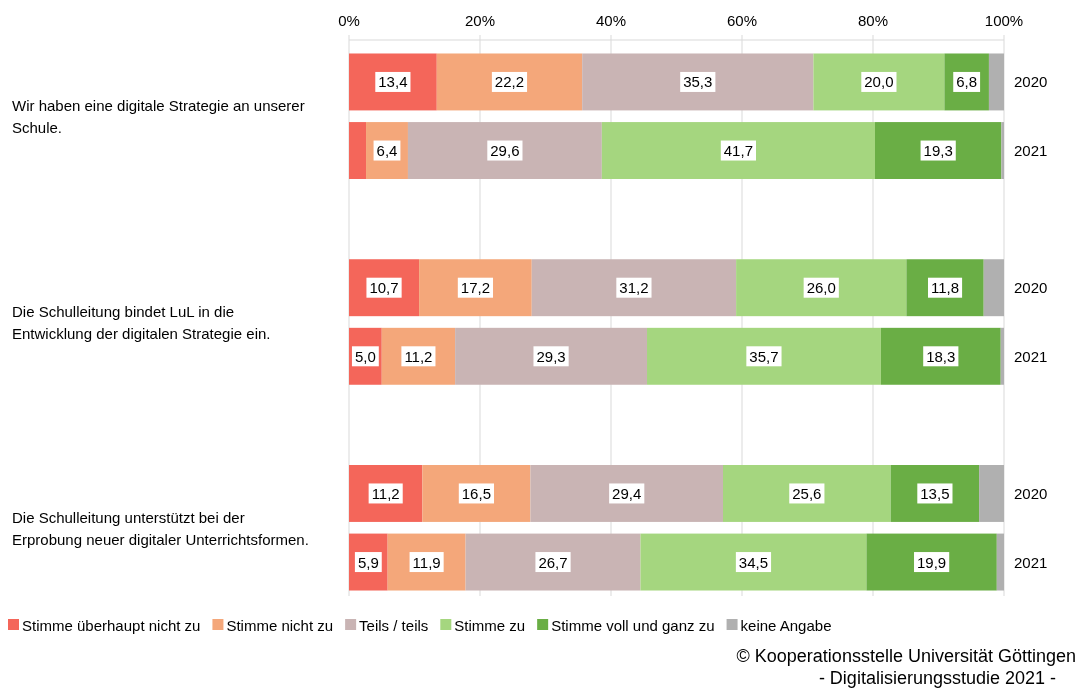 This screenshot has height=690, width=1082. I want to click on legend-label: Teils / teils, so click(394, 625).